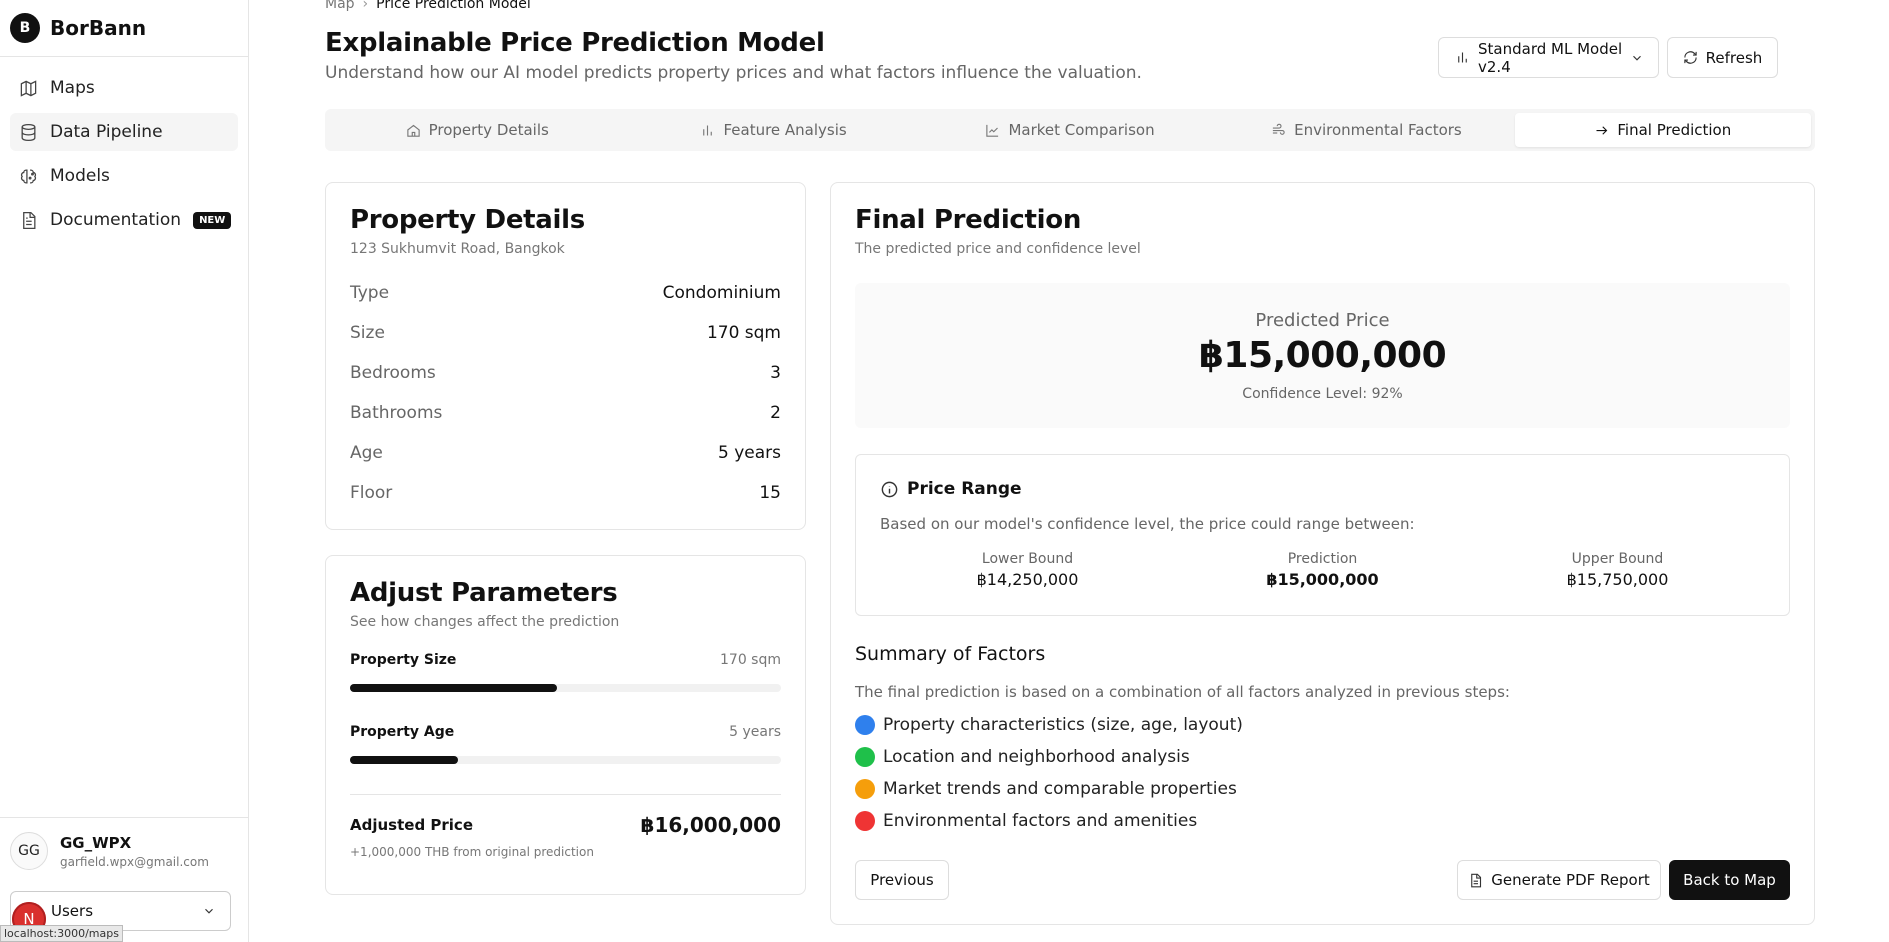  Describe the element at coordinates (1322, 821) in the screenshot. I see `list-item: Environmental factors and amenities` at that location.